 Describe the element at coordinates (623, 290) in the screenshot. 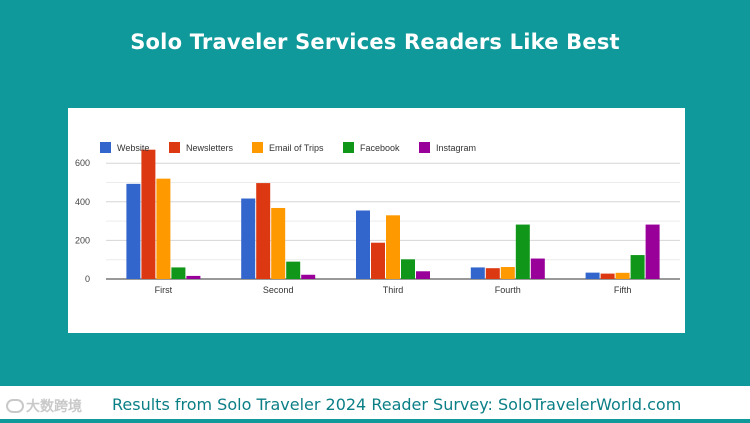

I see `x-tick-label: Fifth` at that location.